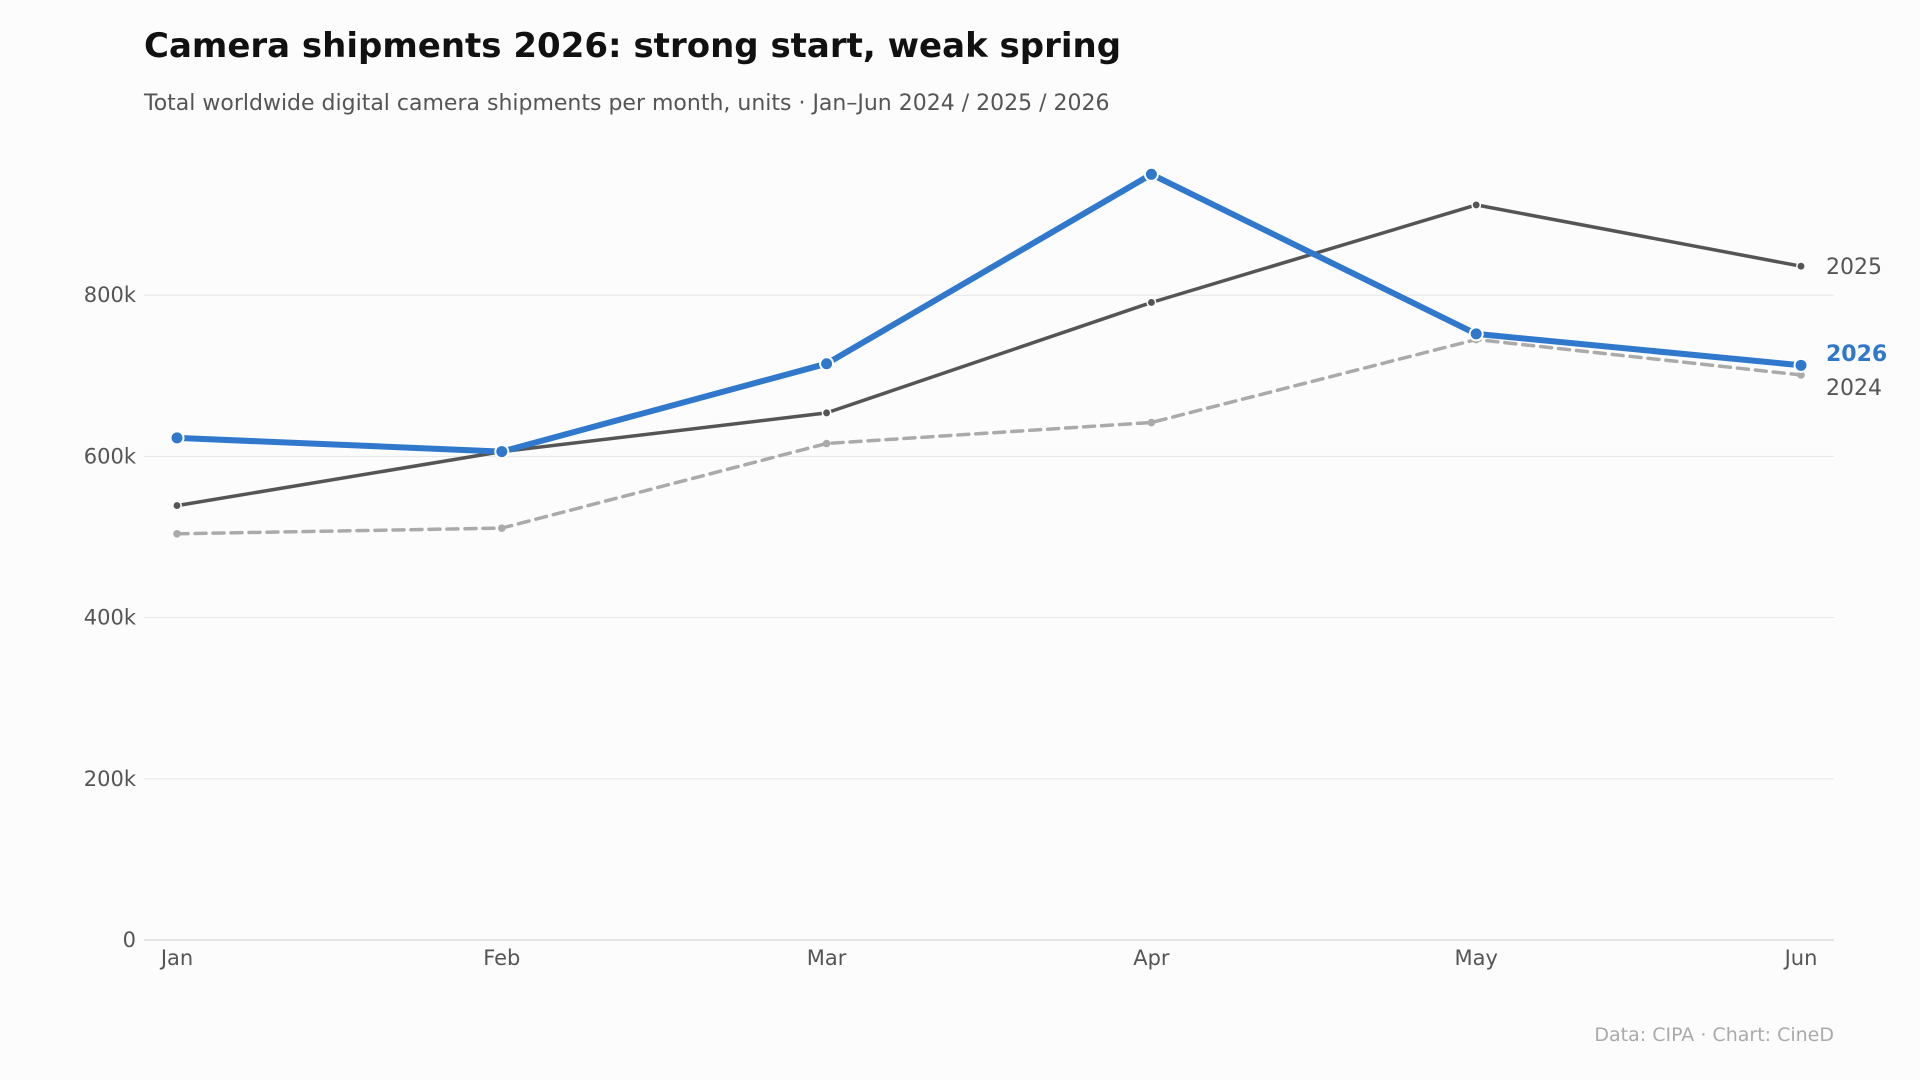  Describe the element at coordinates (1475, 958) in the screenshot. I see `x-tick-label: May` at that location.